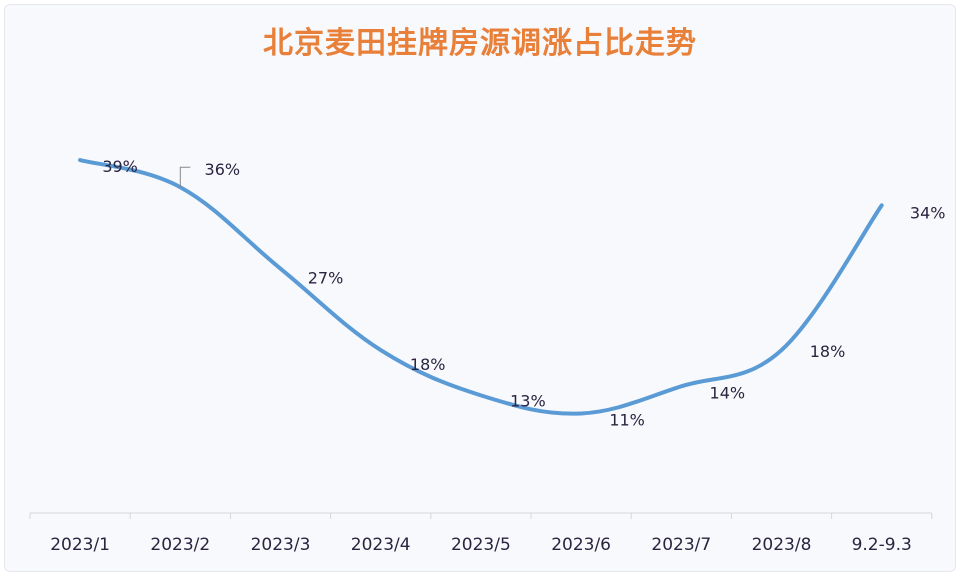 Image resolution: width=960 pixels, height=576 pixels. I want to click on data-label: 34%, so click(928, 212).